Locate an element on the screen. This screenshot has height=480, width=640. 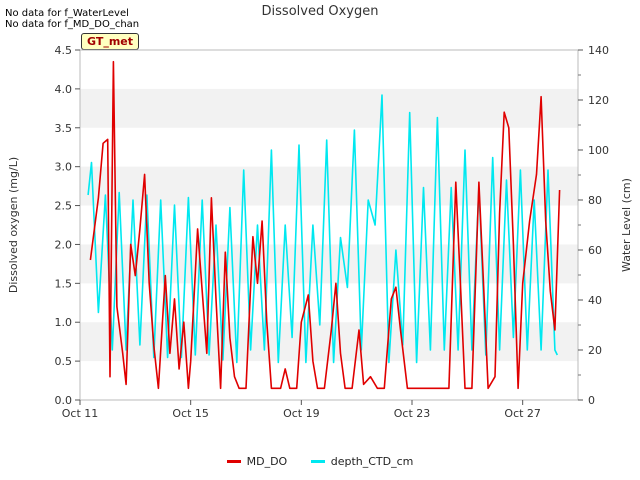
x-tick-label: Oct 15 is located at coordinates (190, 413).